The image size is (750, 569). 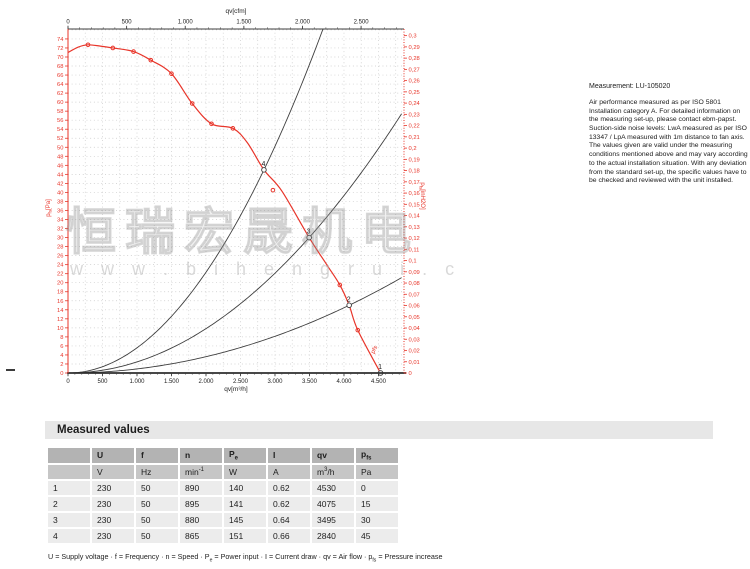 I want to click on table-cell: Pa, so click(x=377, y=471).